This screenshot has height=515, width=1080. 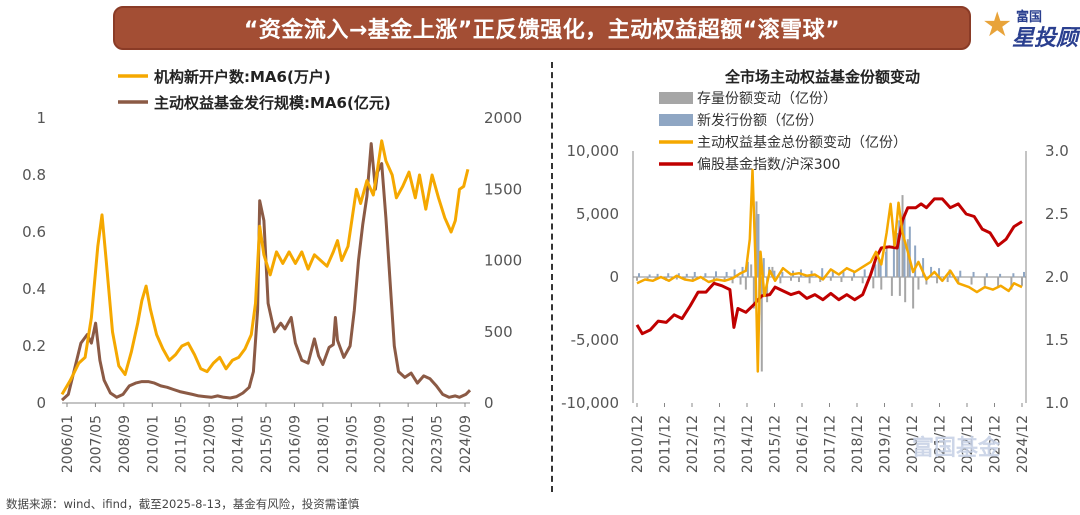 I want to click on x-tick-label: 2012/12, so click(x=693, y=444).